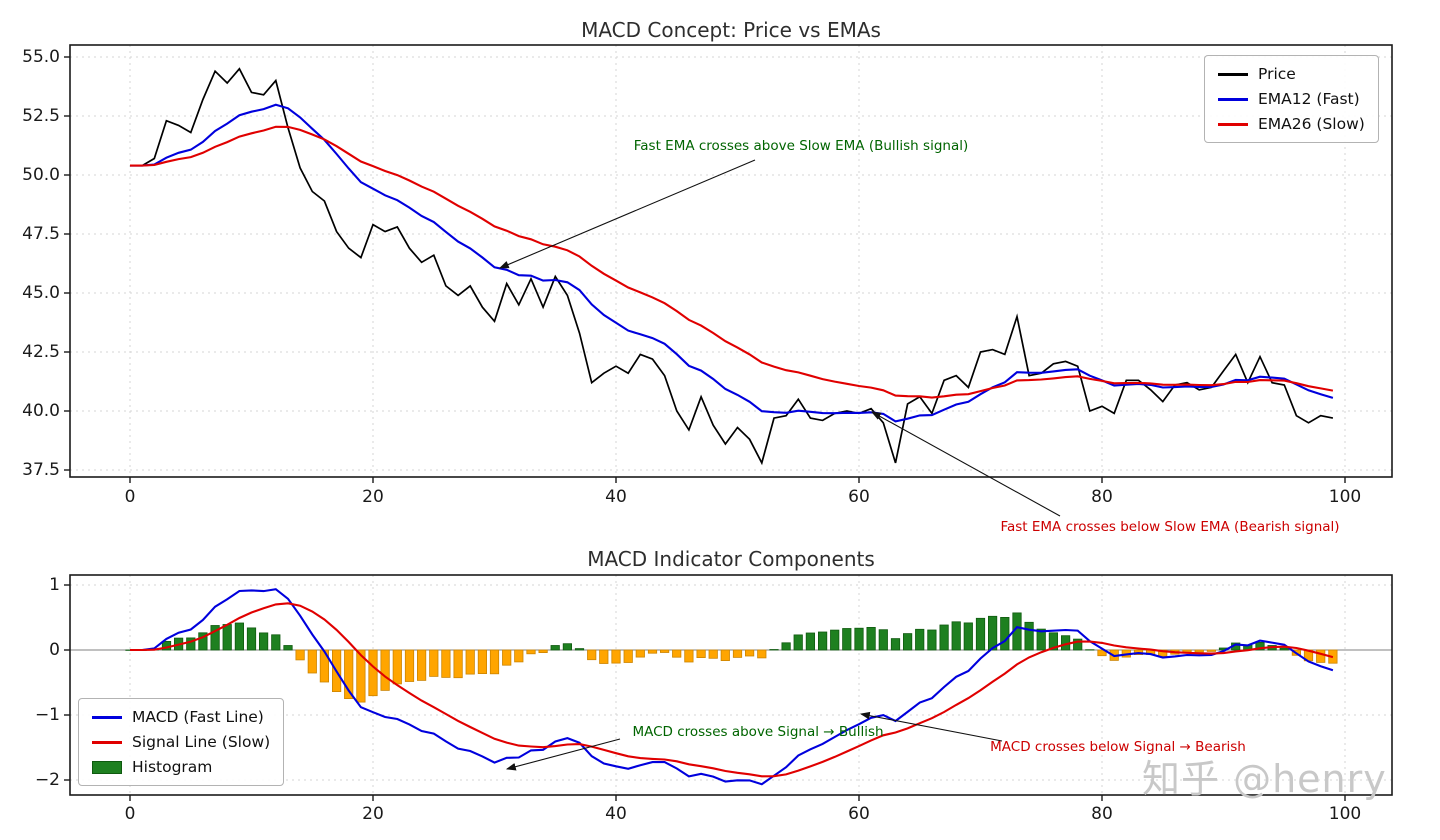 The height and width of the screenshot is (840, 1440). I want to click on bottom-chart-title: MACD Indicator Components, so click(731, 559).